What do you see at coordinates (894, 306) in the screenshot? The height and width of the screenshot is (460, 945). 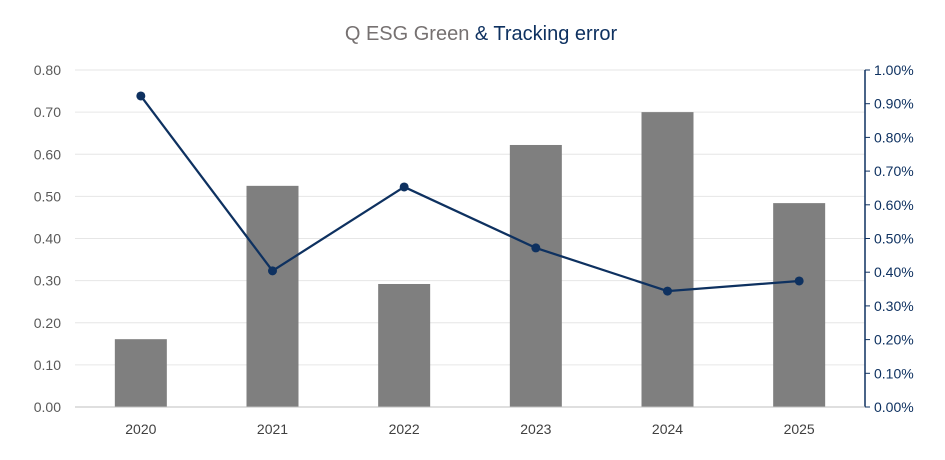 I see `y-right-tick-label: 0.30%` at bounding box center [894, 306].